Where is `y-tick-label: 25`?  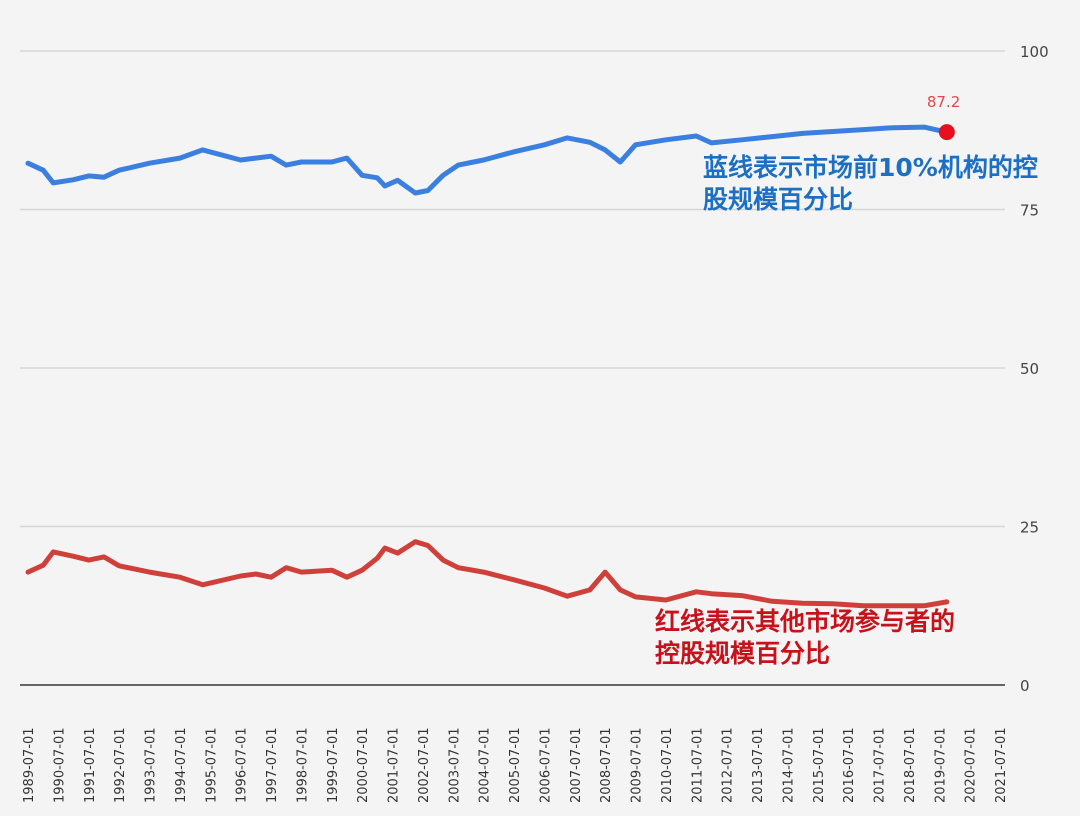 y-tick-label: 25 is located at coordinates (1029, 528).